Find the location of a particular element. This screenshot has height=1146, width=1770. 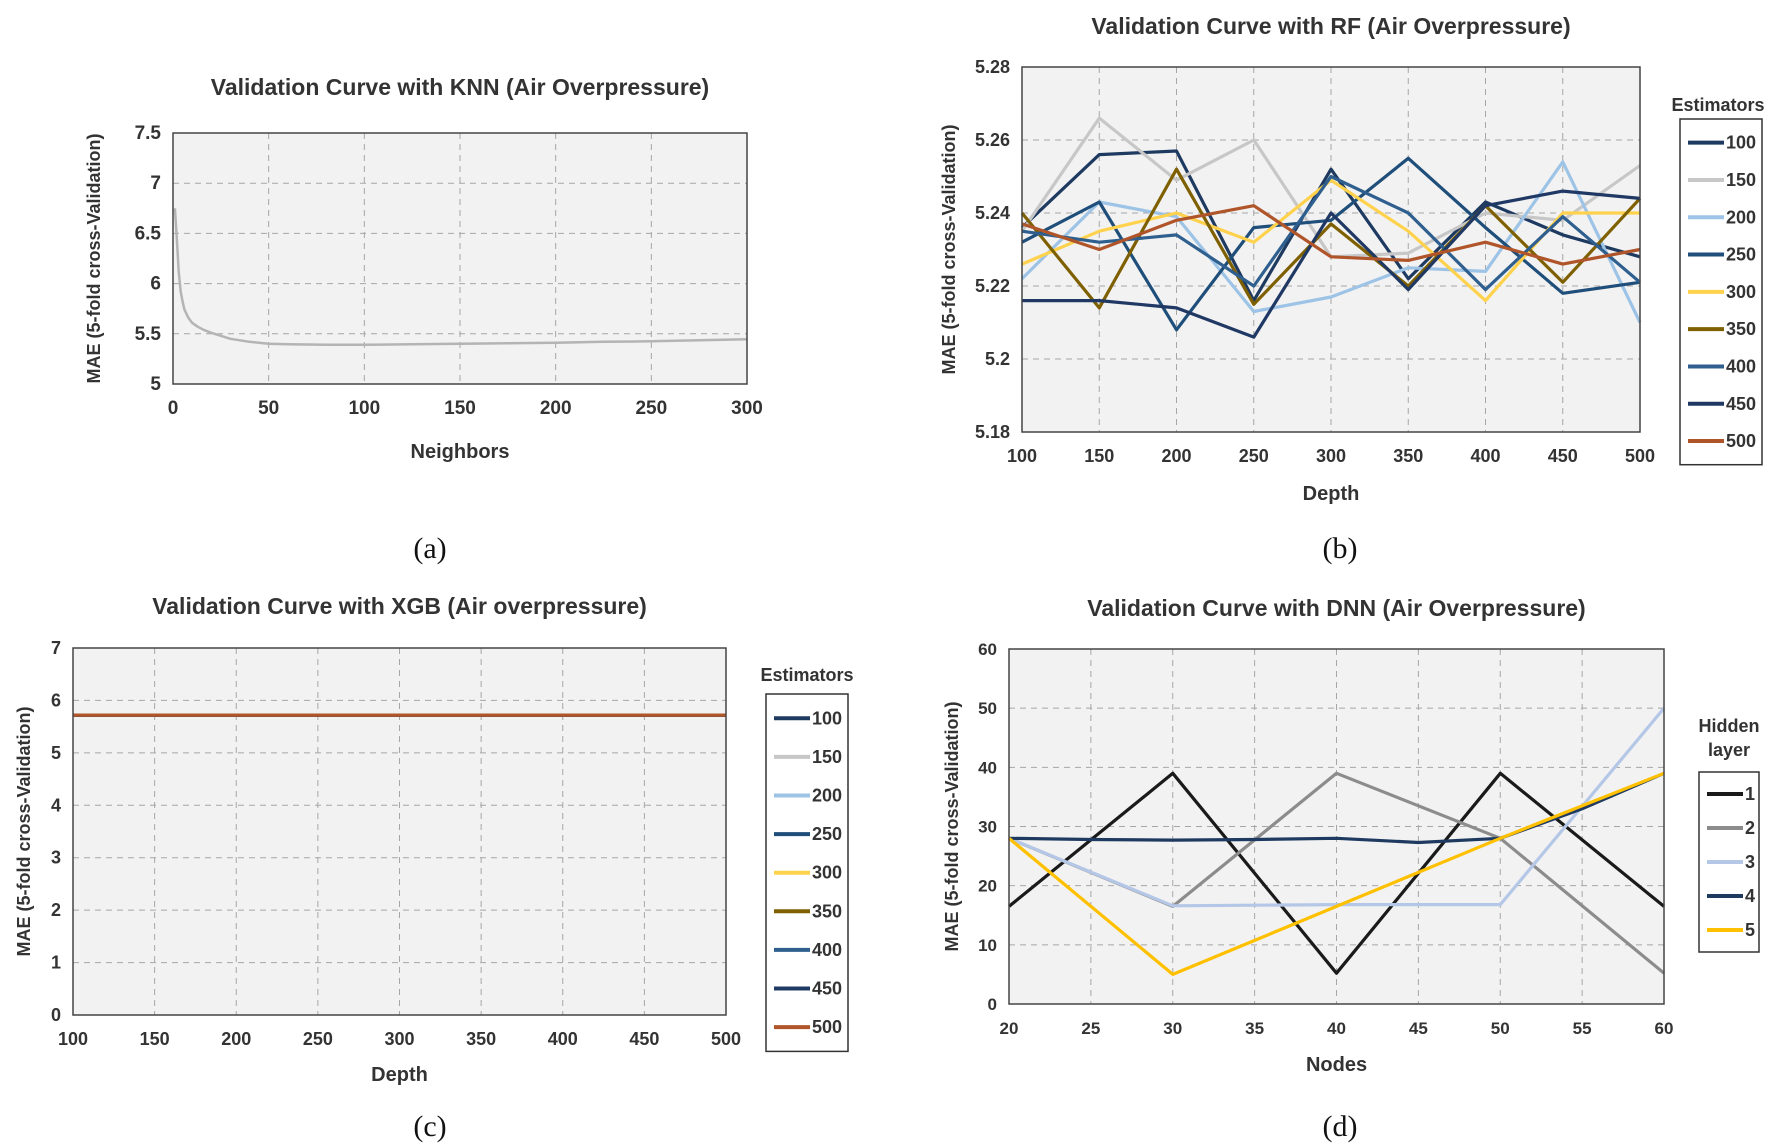

plot-area is located at coordinates (399, 831).